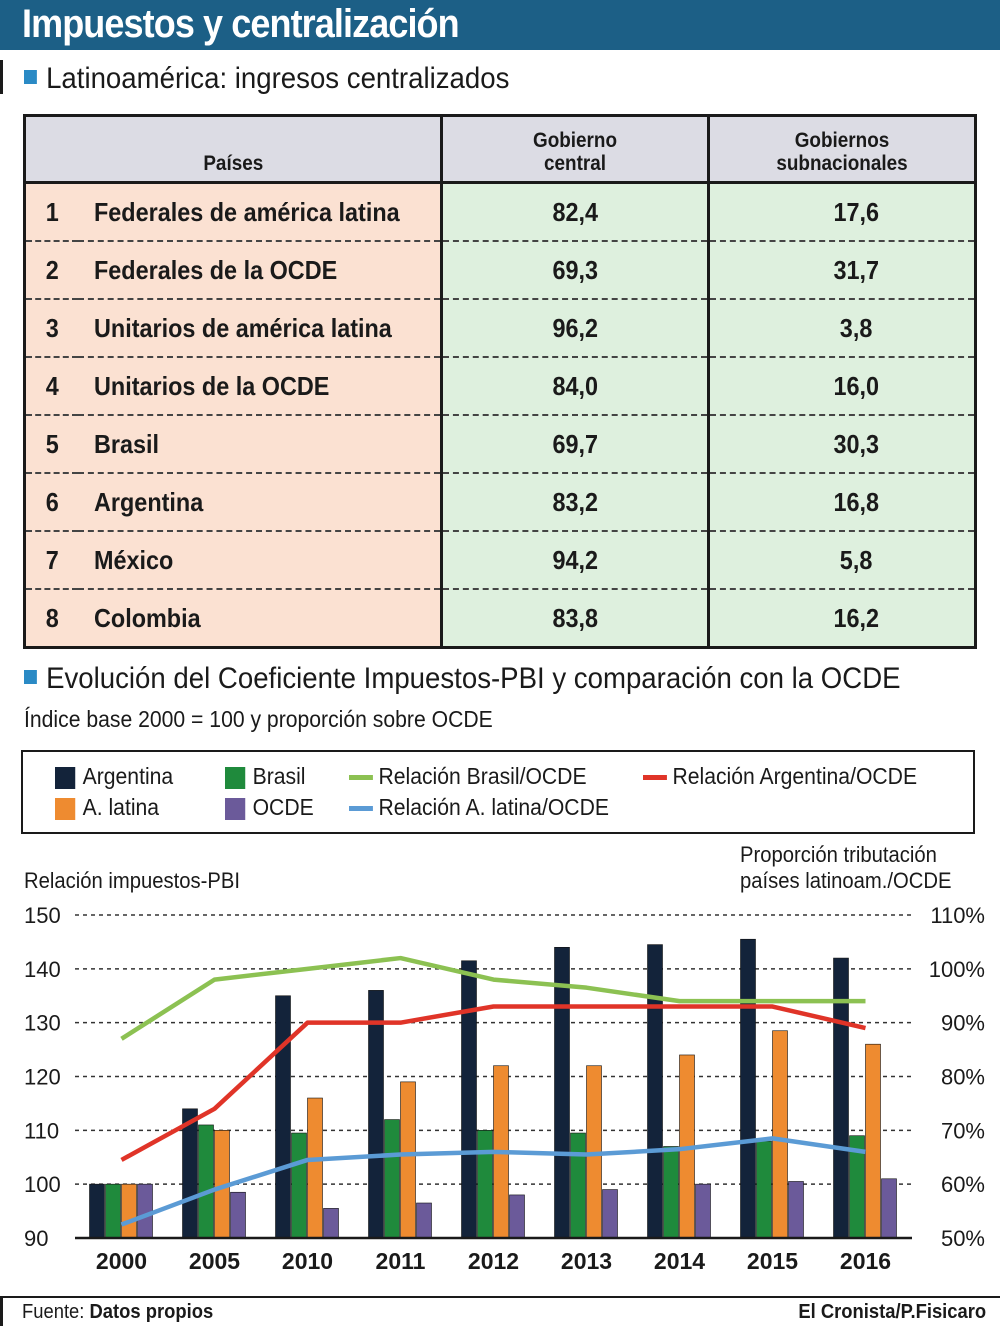 The image size is (1000, 1328). I want to click on y-right-tick-label: 60%, so click(963, 1184).